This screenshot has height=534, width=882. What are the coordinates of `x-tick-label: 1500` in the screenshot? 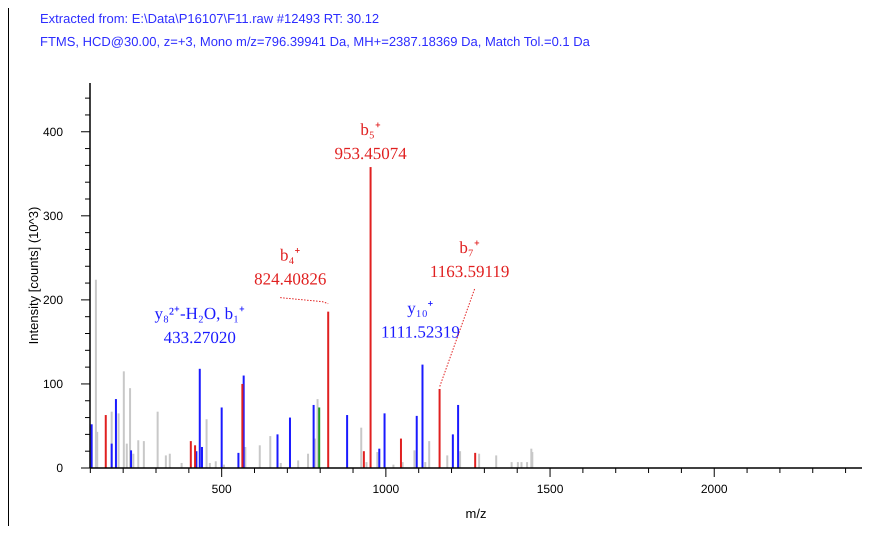 It's located at (550, 489).